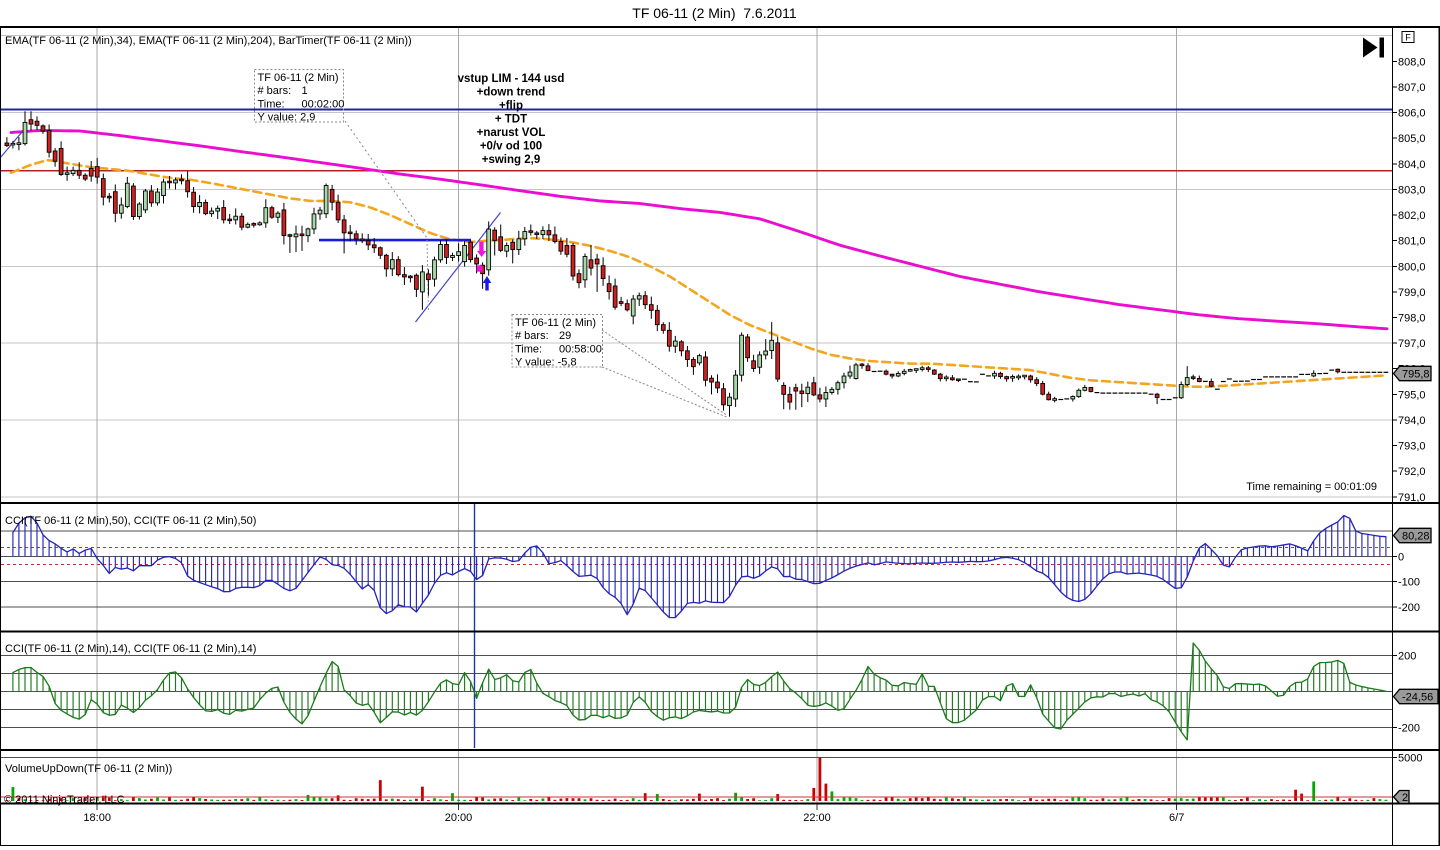 Image resolution: width=1440 pixels, height=850 pixels. What do you see at coordinates (714, 13) in the screenshot?
I see `svg-text: TF 06-11 (2 Min) 7.6.2011` at bounding box center [714, 13].